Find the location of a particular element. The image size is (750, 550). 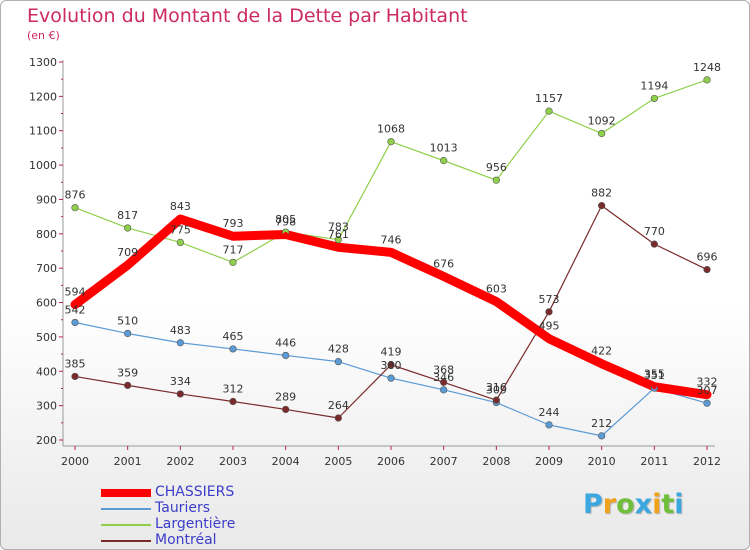

data-label: 316 is located at coordinates (496, 387).